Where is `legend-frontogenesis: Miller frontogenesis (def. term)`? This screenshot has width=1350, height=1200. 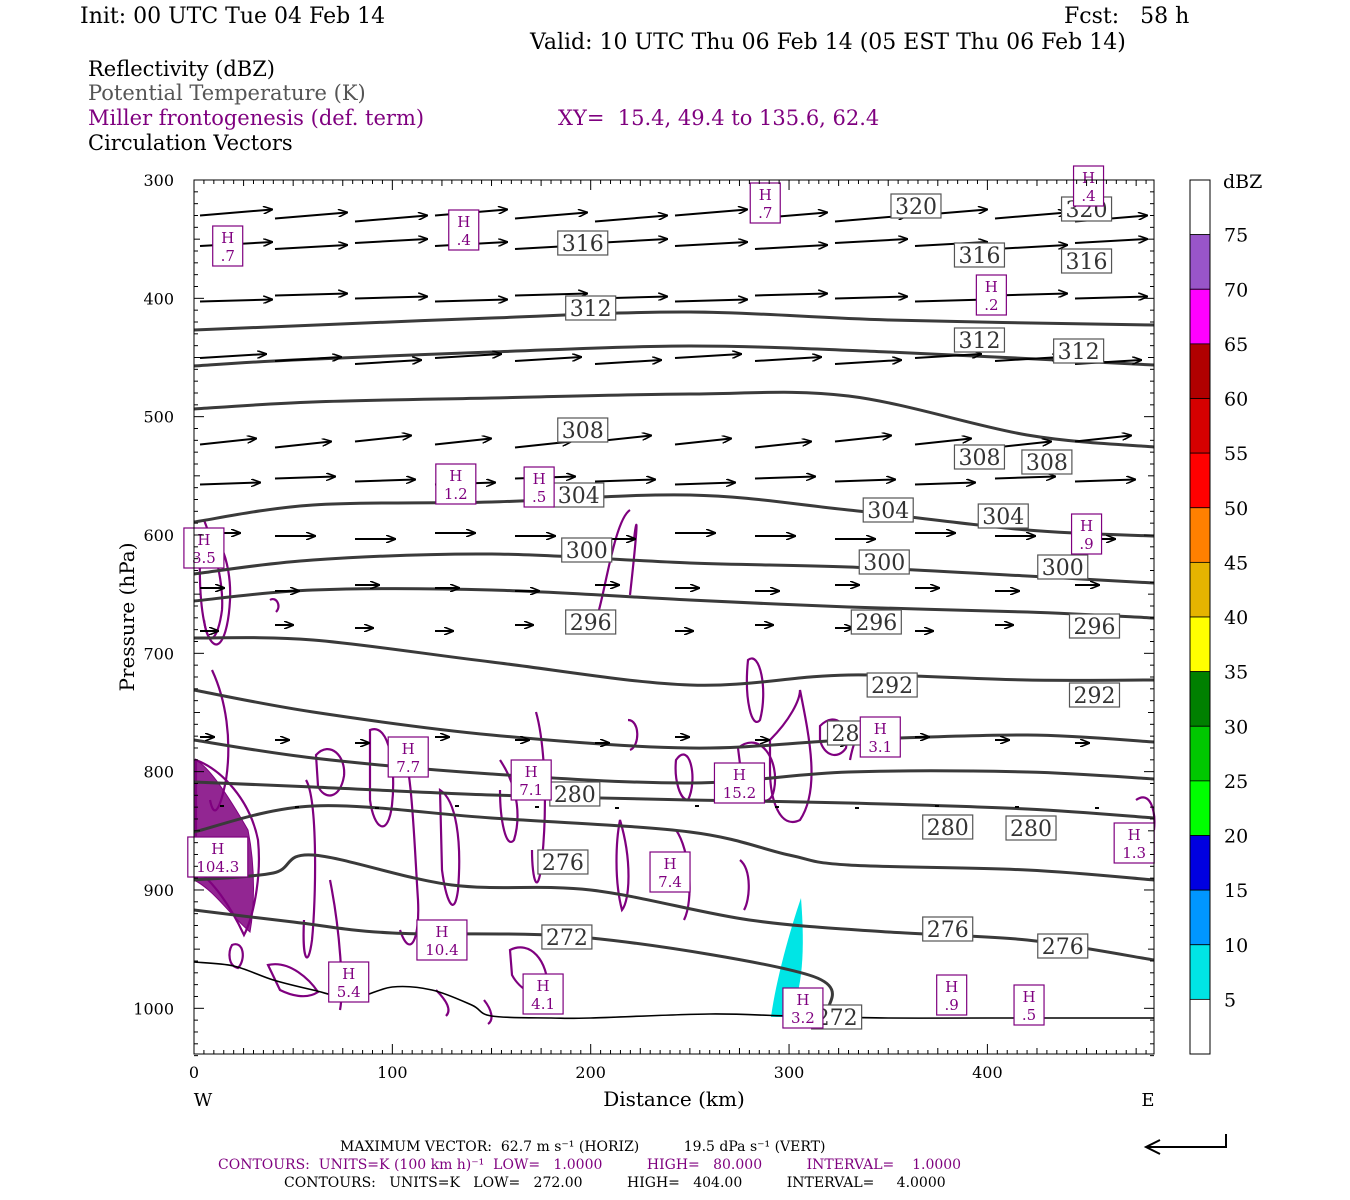 legend-frontogenesis: Miller frontogenesis (def. term) is located at coordinates (256, 118).